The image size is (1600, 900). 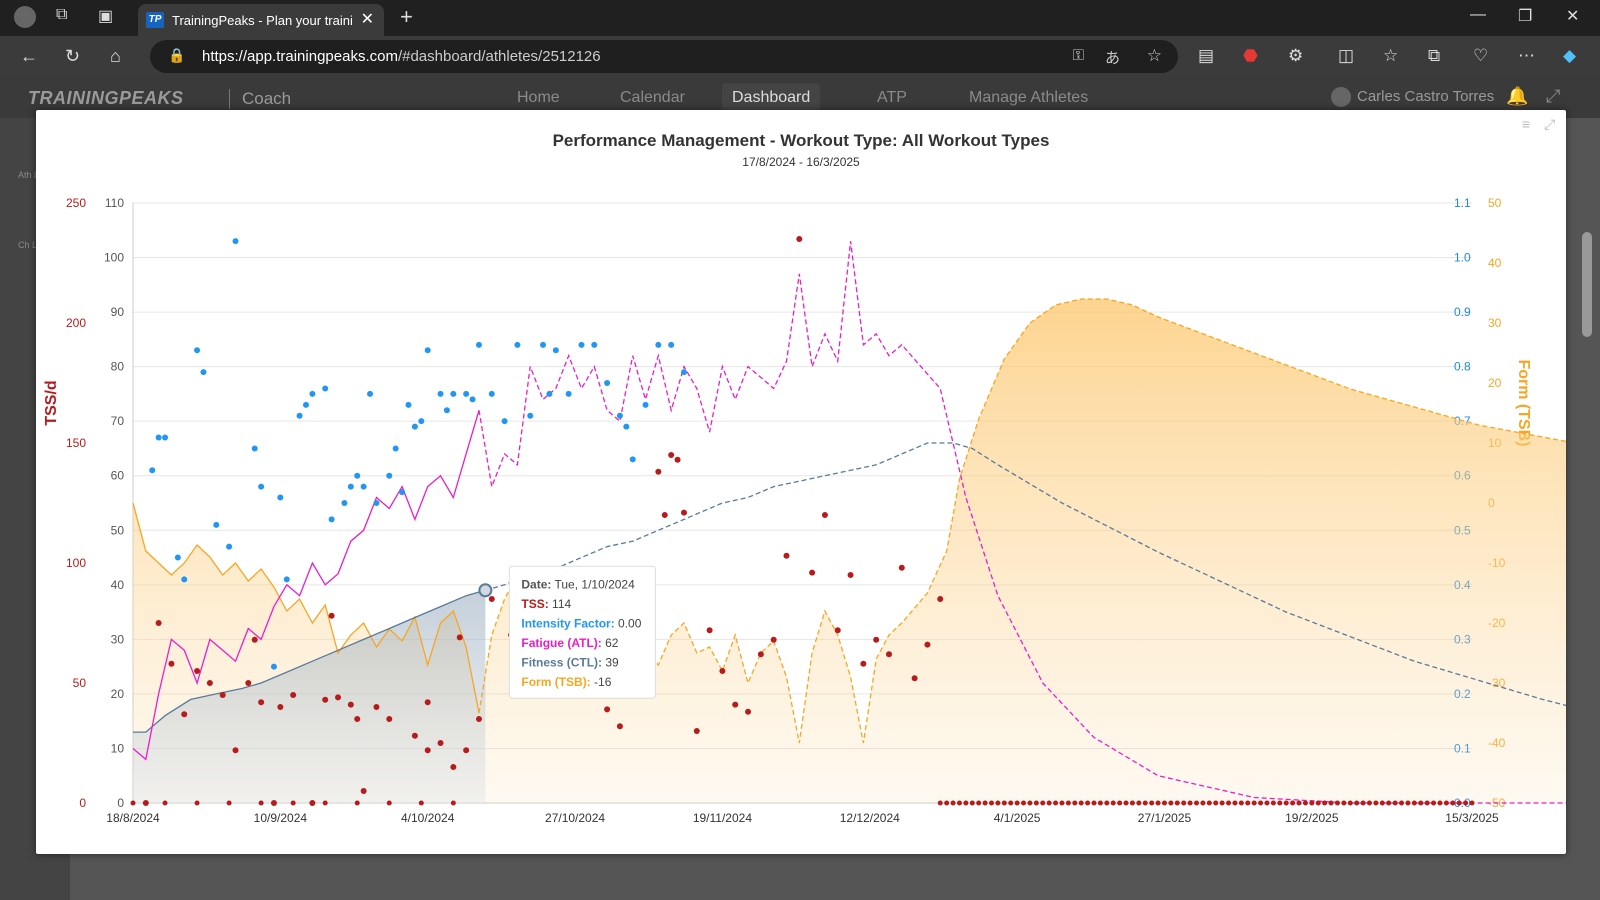 What do you see at coordinates (1587, 284) in the screenshot?
I see `page-scrollbar` at bounding box center [1587, 284].